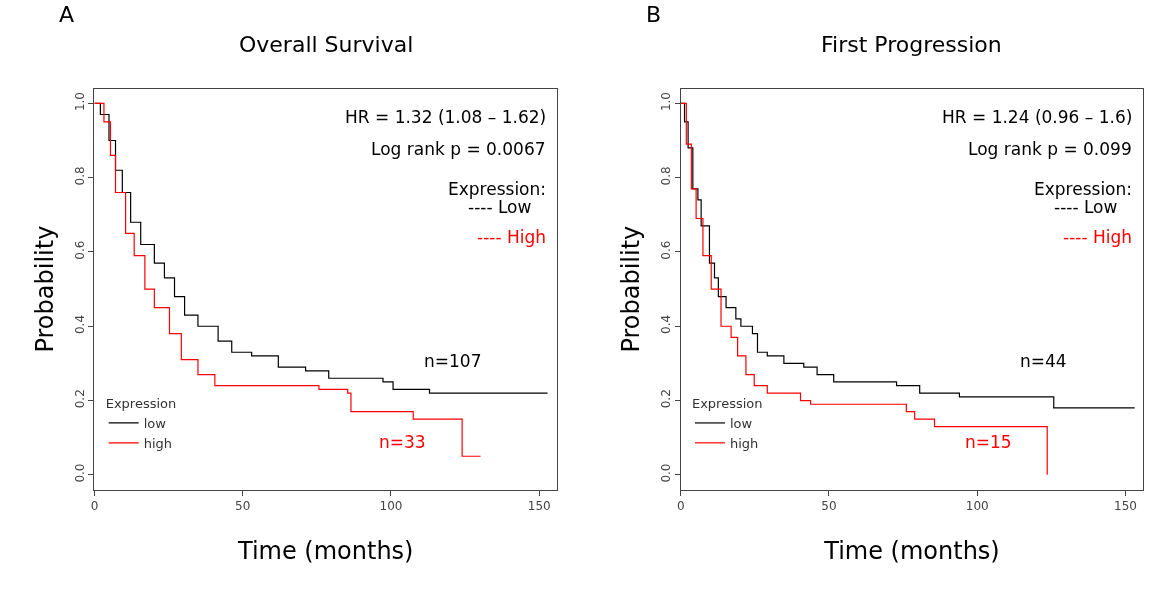  Describe the element at coordinates (911, 44) in the screenshot. I see `chart-title: First Progression` at that location.